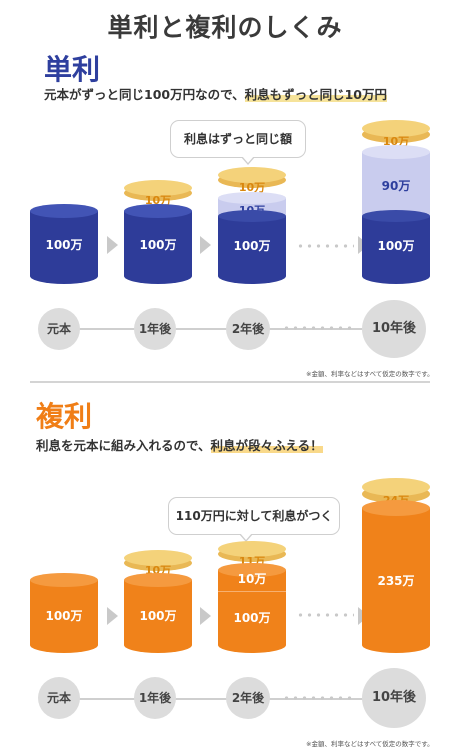 The width and height of the screenshot is (450, 751). Describe the element at coordinates (370, 374) in the screenshot. I see `simple-disclaimer: ※金額、利率などはすべて仮定の数字です。` at that location.